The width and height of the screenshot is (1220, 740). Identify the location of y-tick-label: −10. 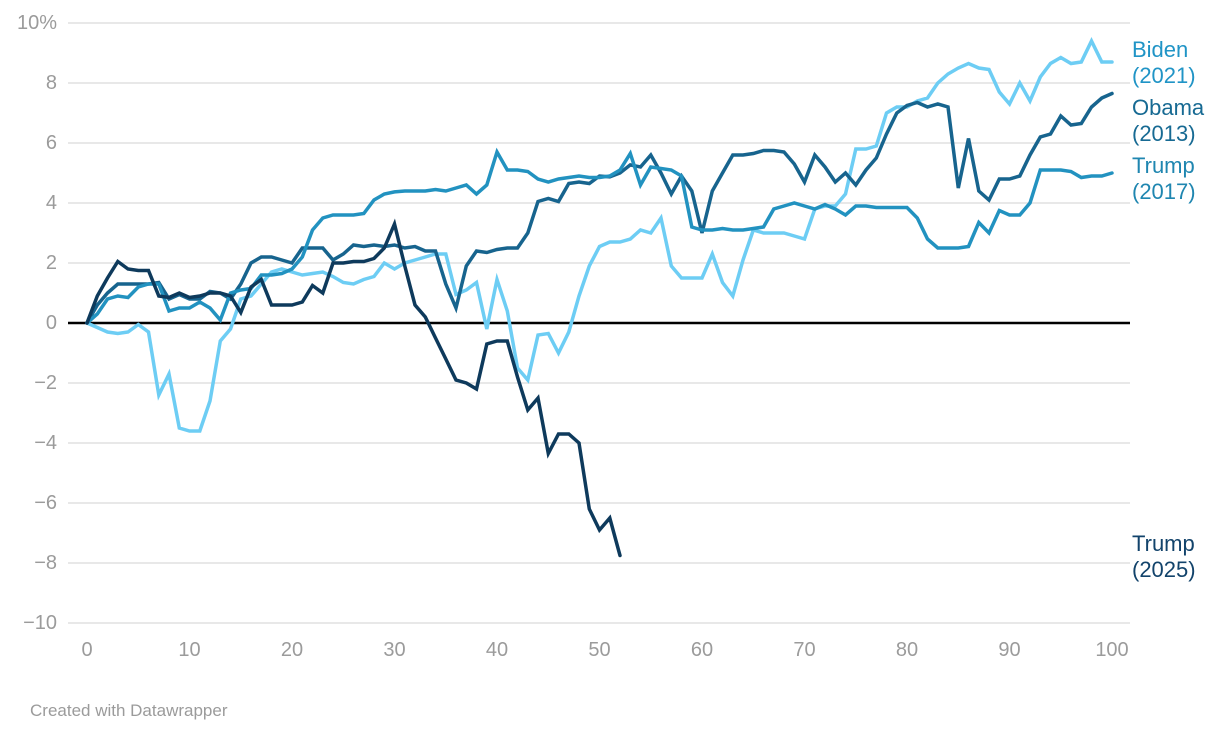
(40, 623).